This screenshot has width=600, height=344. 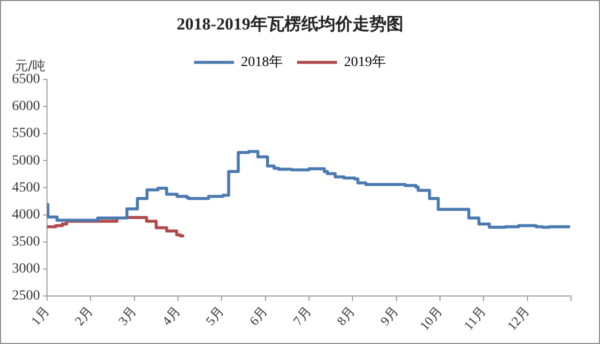 What do you see at coordinates (26, 160) in the screenshot?
I see `y-tick-label: 5000` at bounding box center [26, 160].